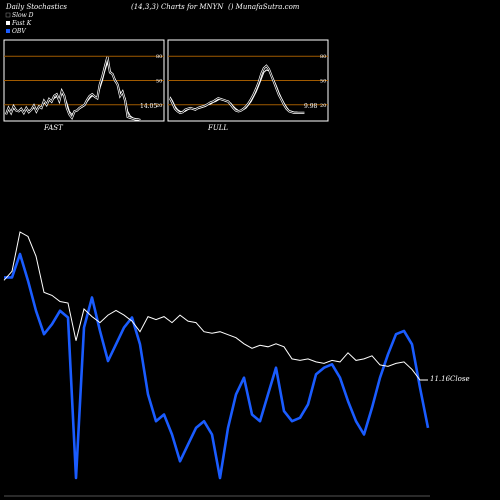 The image size is (500, 500). Describe the element at coordinates (8, 23) in the screenshot. I see `legend-swatch-fast-k` at that location.